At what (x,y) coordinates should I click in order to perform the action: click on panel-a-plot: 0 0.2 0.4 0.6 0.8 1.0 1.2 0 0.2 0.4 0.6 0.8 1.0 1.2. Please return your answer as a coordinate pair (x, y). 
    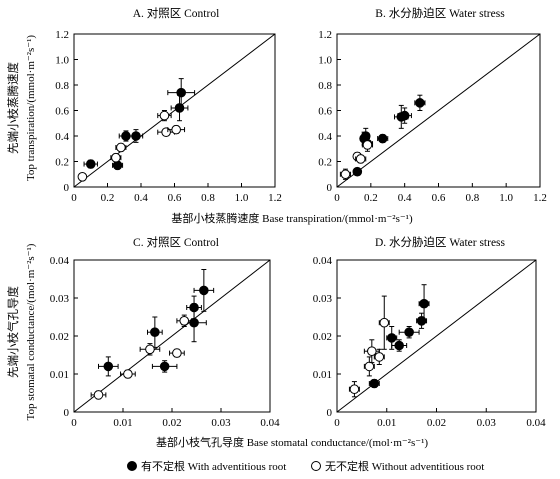
    Looking at the image, I should click on (168, 116).